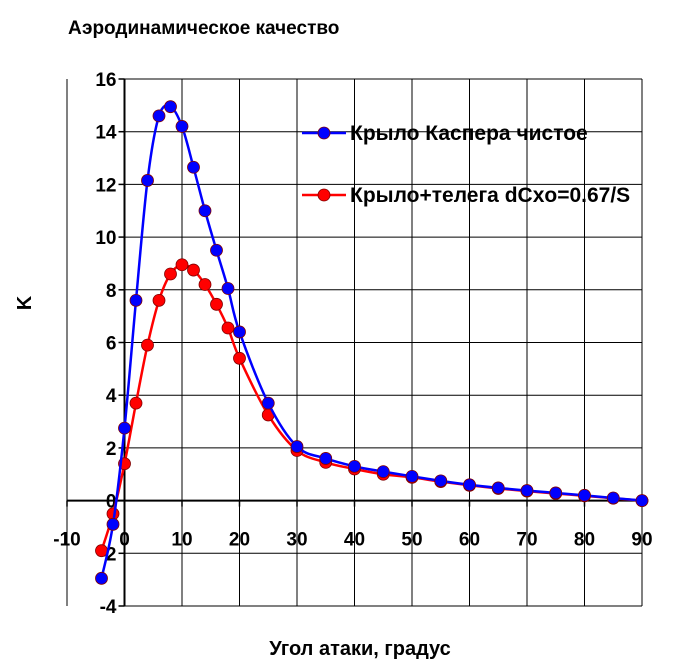  Describe the element at coordinates (641, 540) in the screenshot. I see `x-tick-label: 90` at that location.